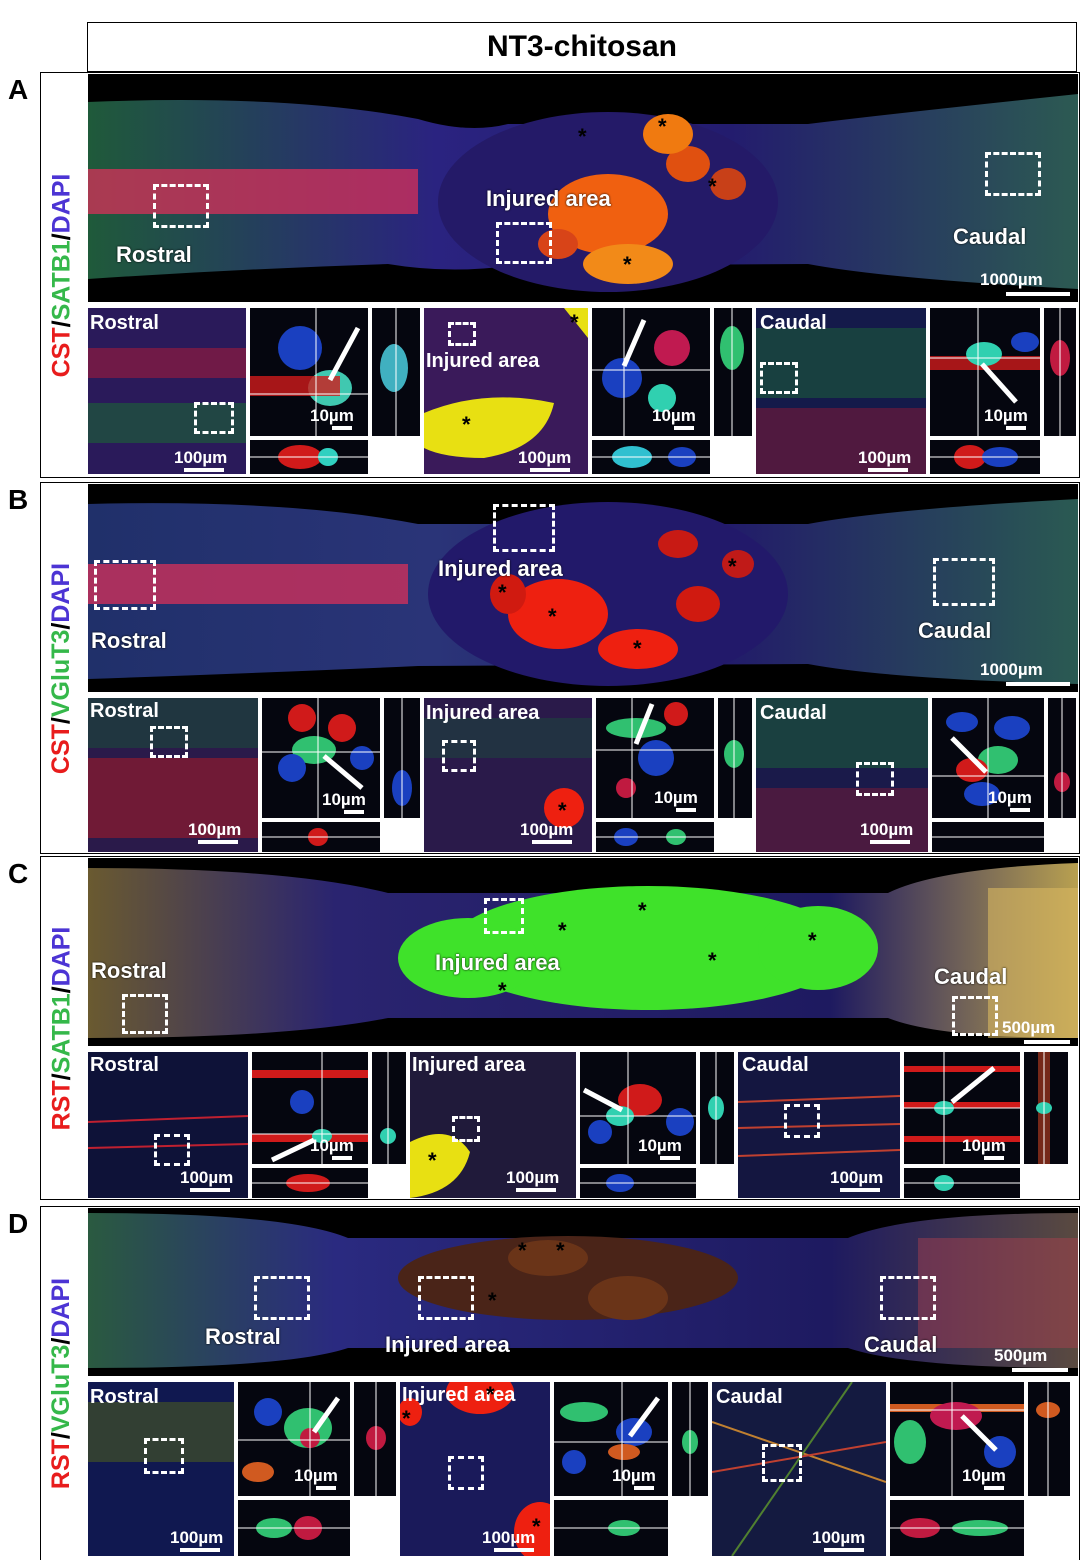 This screenshot has width=1080, height=1560. I want to click on panel-letter-a: A, so click(18, 89).